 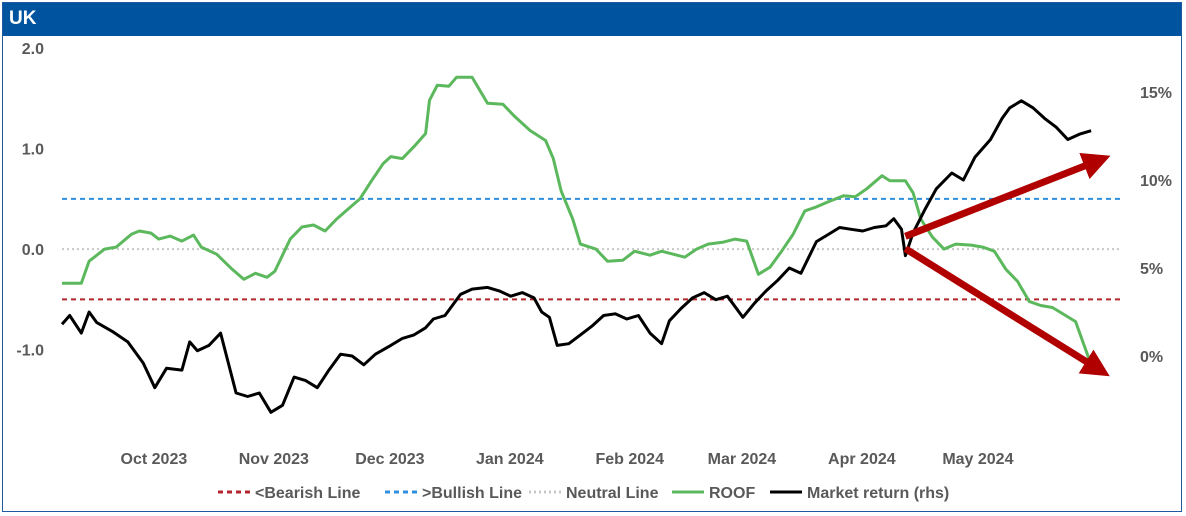 I want to click on legend-label-market-return-rhs: Market return (rhs), so click(x=878, y=493).